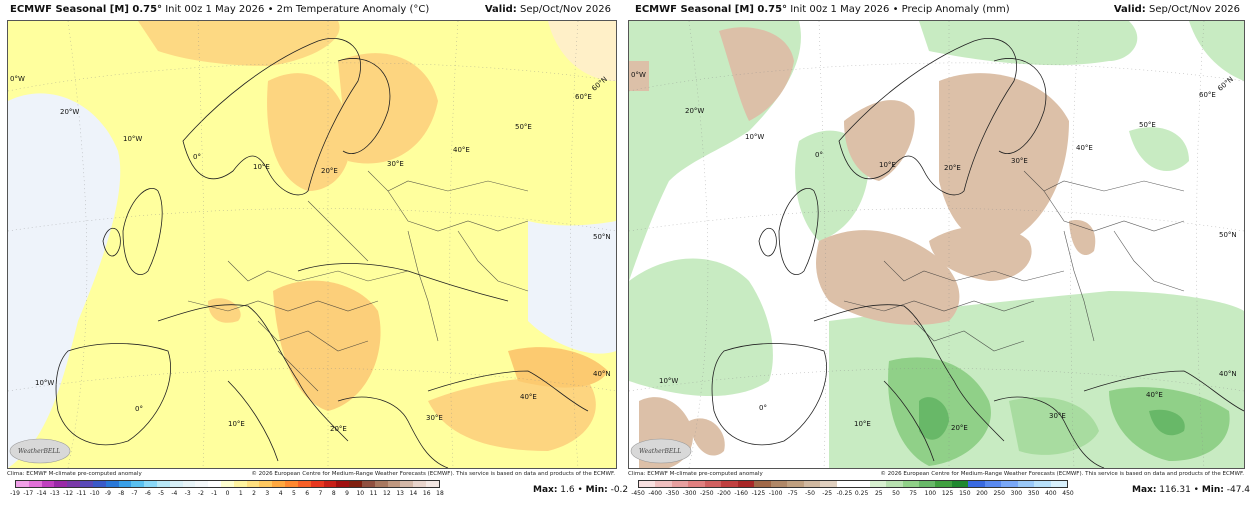  Describe the element at coordinates (320, 493) in the screenshot. I see `colorbar-tick-label: 7` at that location.